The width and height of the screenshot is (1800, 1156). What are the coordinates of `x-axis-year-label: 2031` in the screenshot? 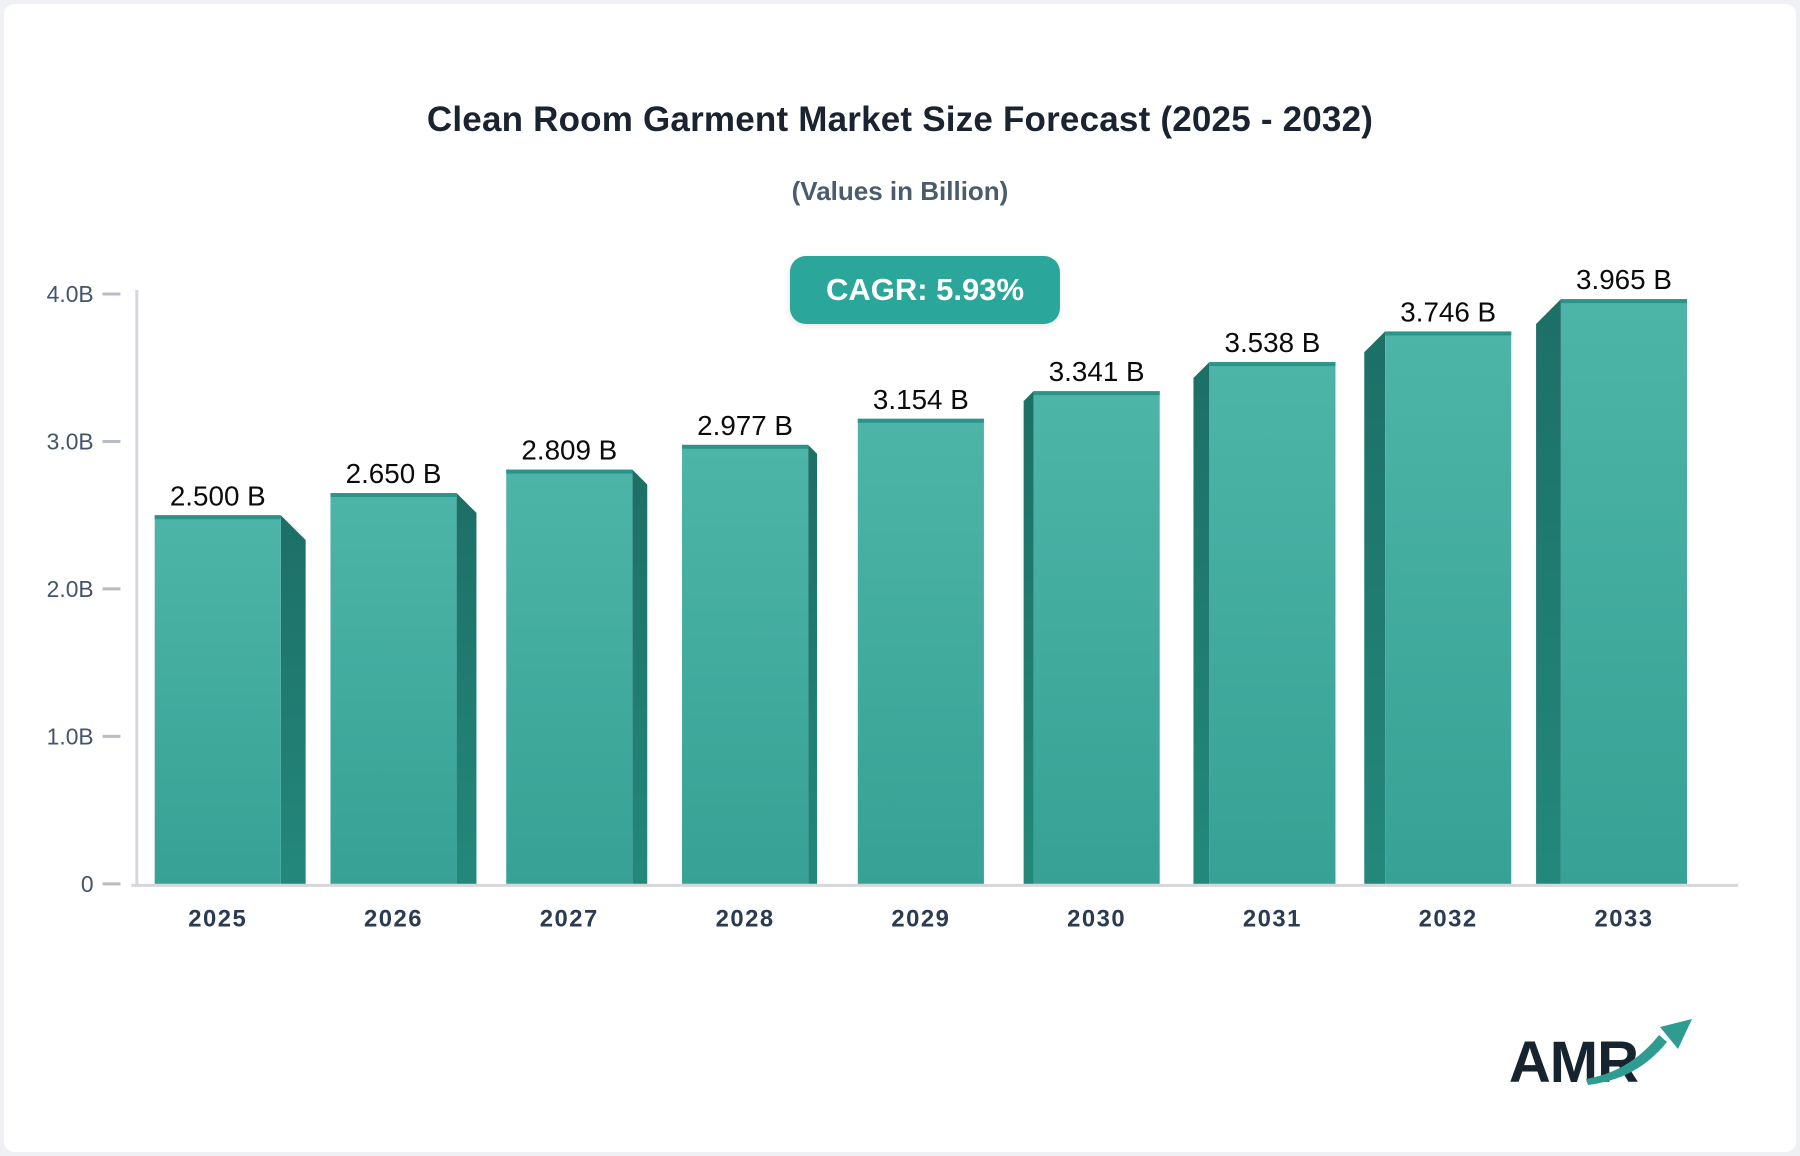 It's located at (1272, 919).